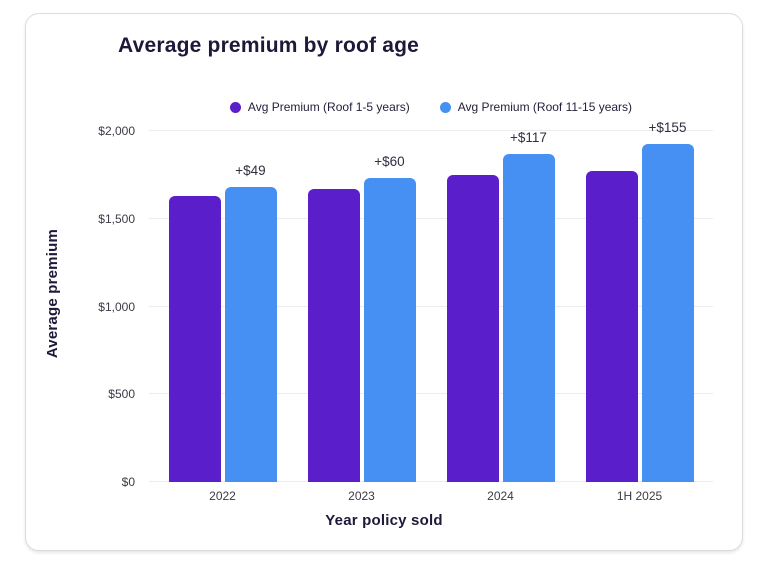  What do you see at coordinates (128, 482) in the screenshot?
I see `y-tick-label: $0` at bounding box center [128, 482].